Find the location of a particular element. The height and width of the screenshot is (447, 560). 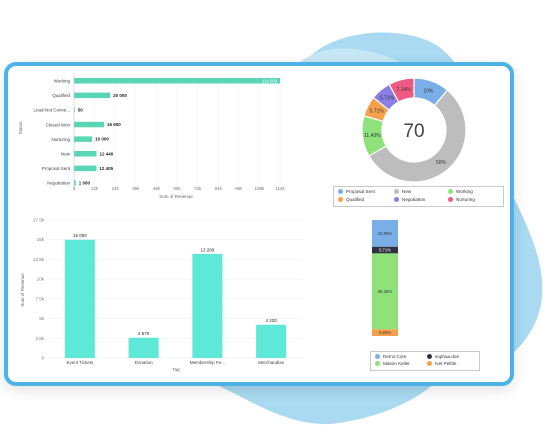

legend-item: Ivet Pelble is located at coordinates (441, 363).